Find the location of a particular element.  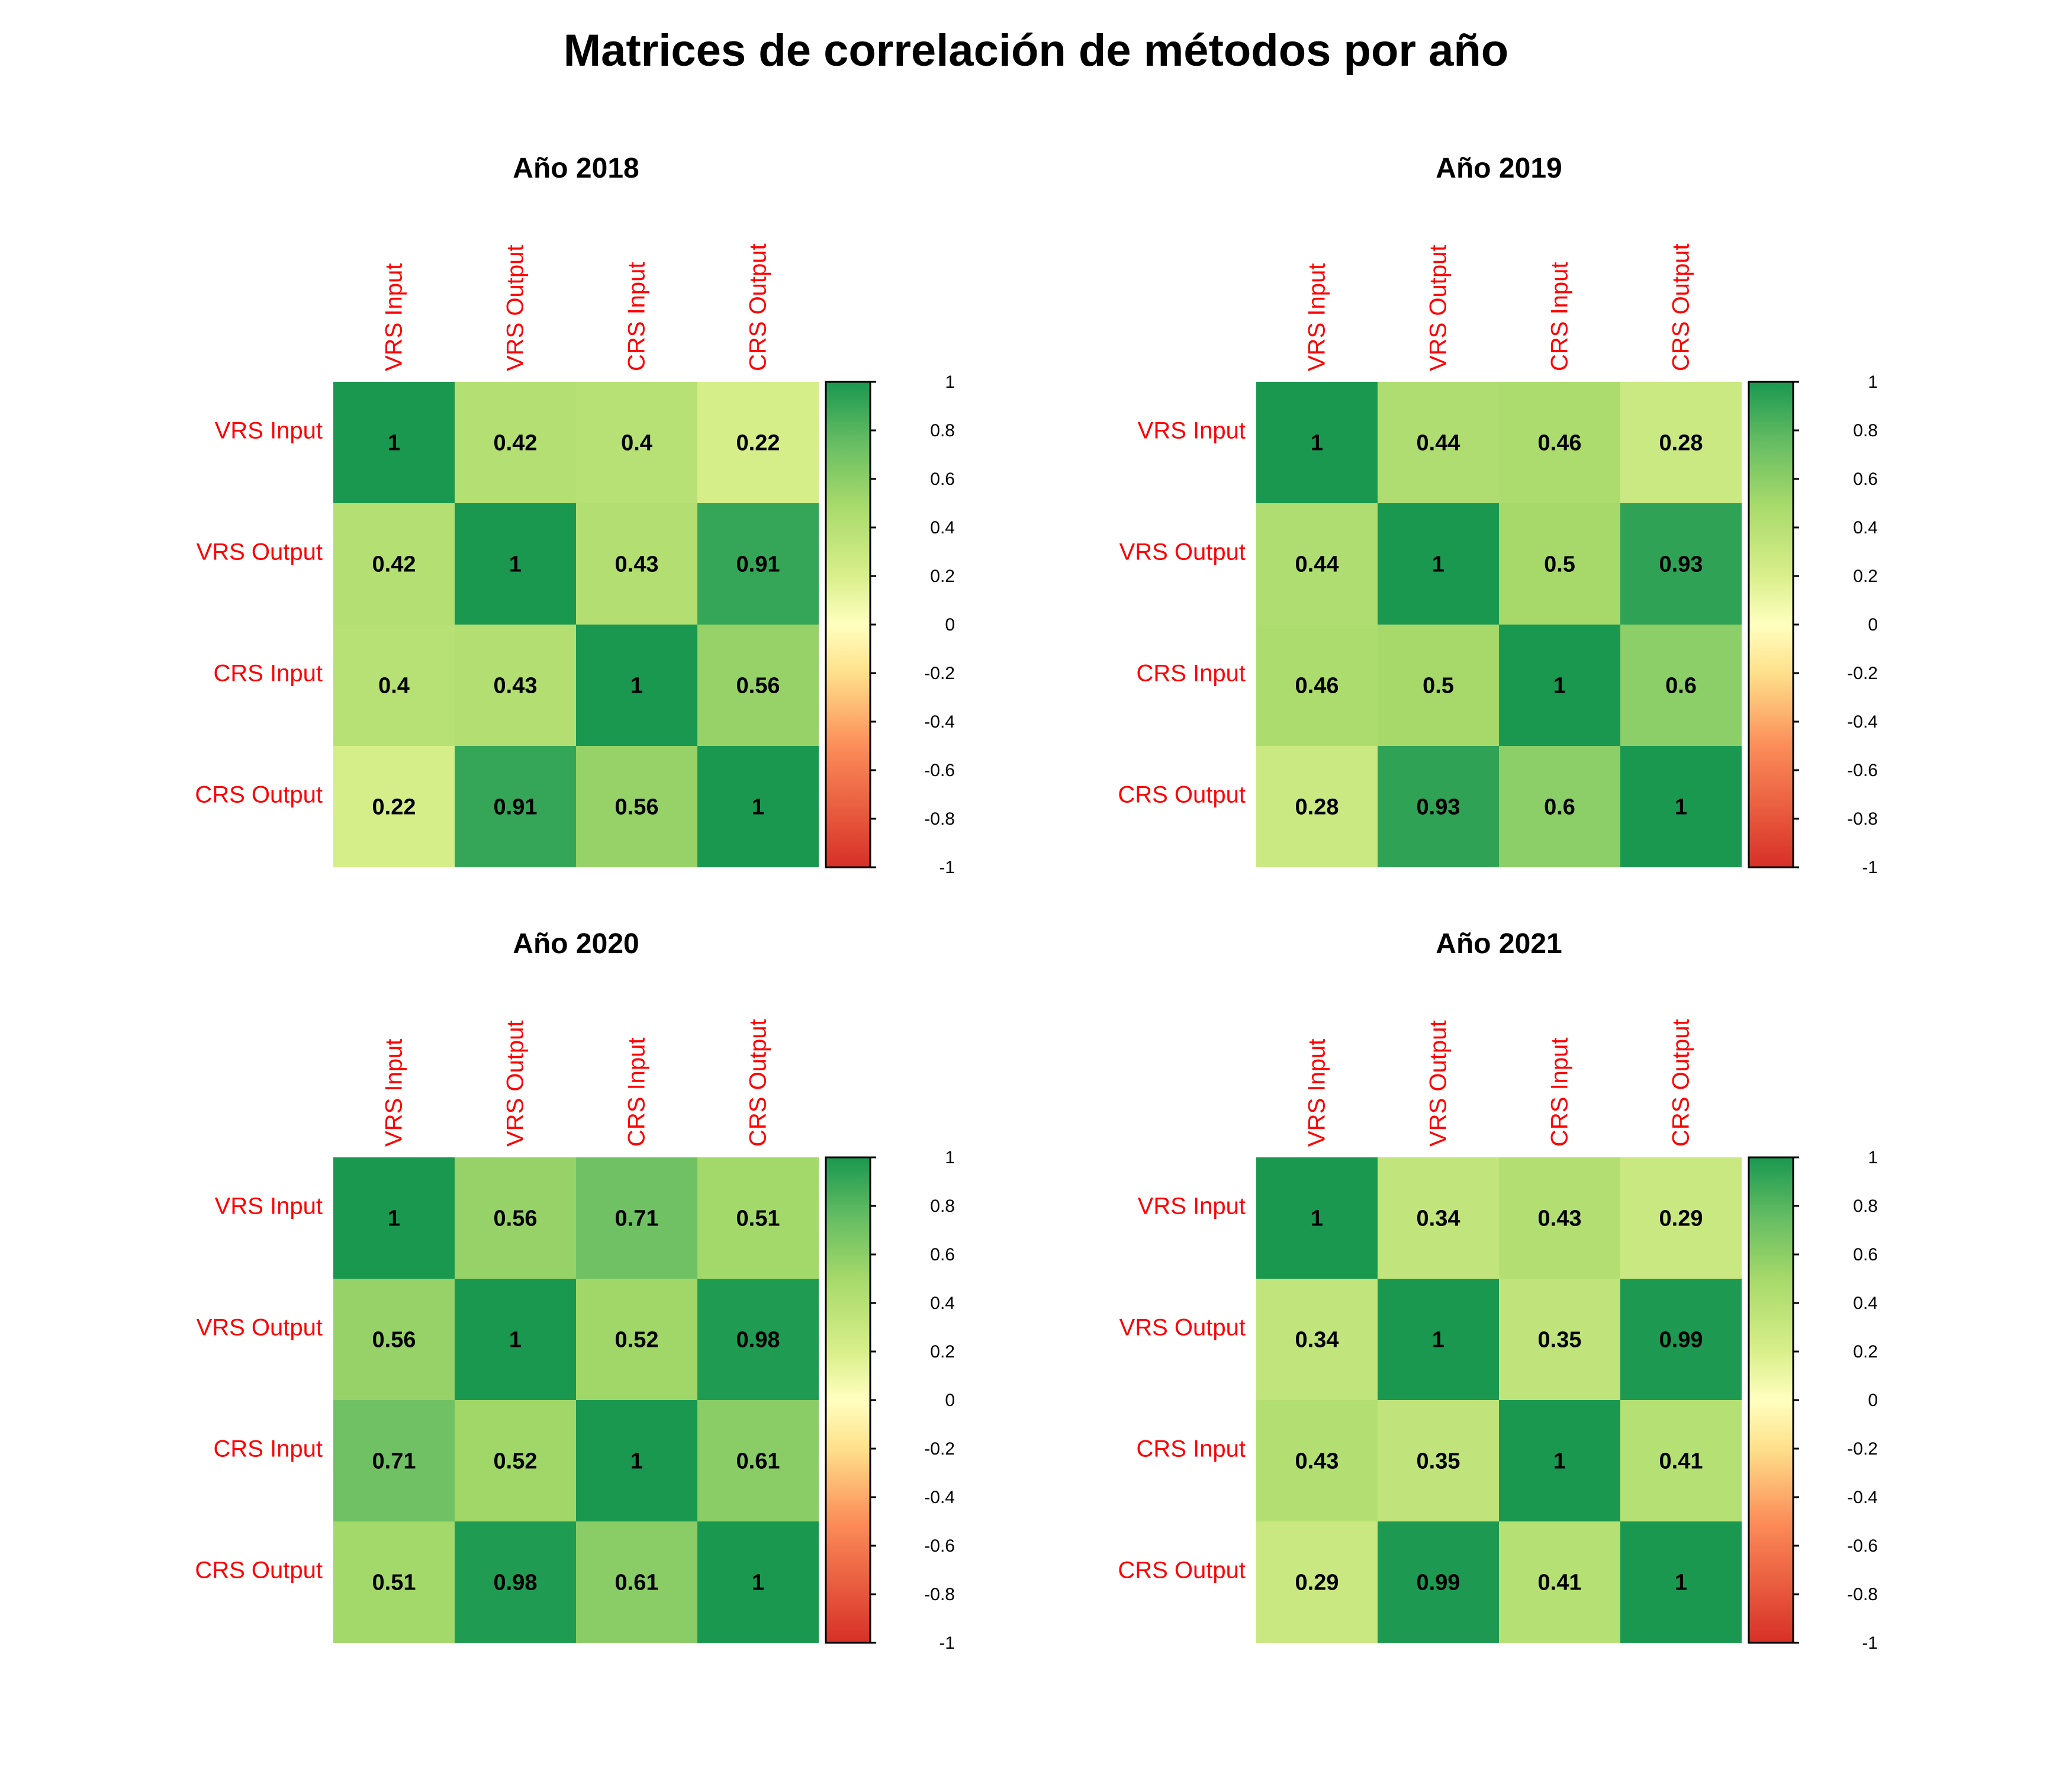

cell-value-label: 0.42 is located at coordinates (394, 564).